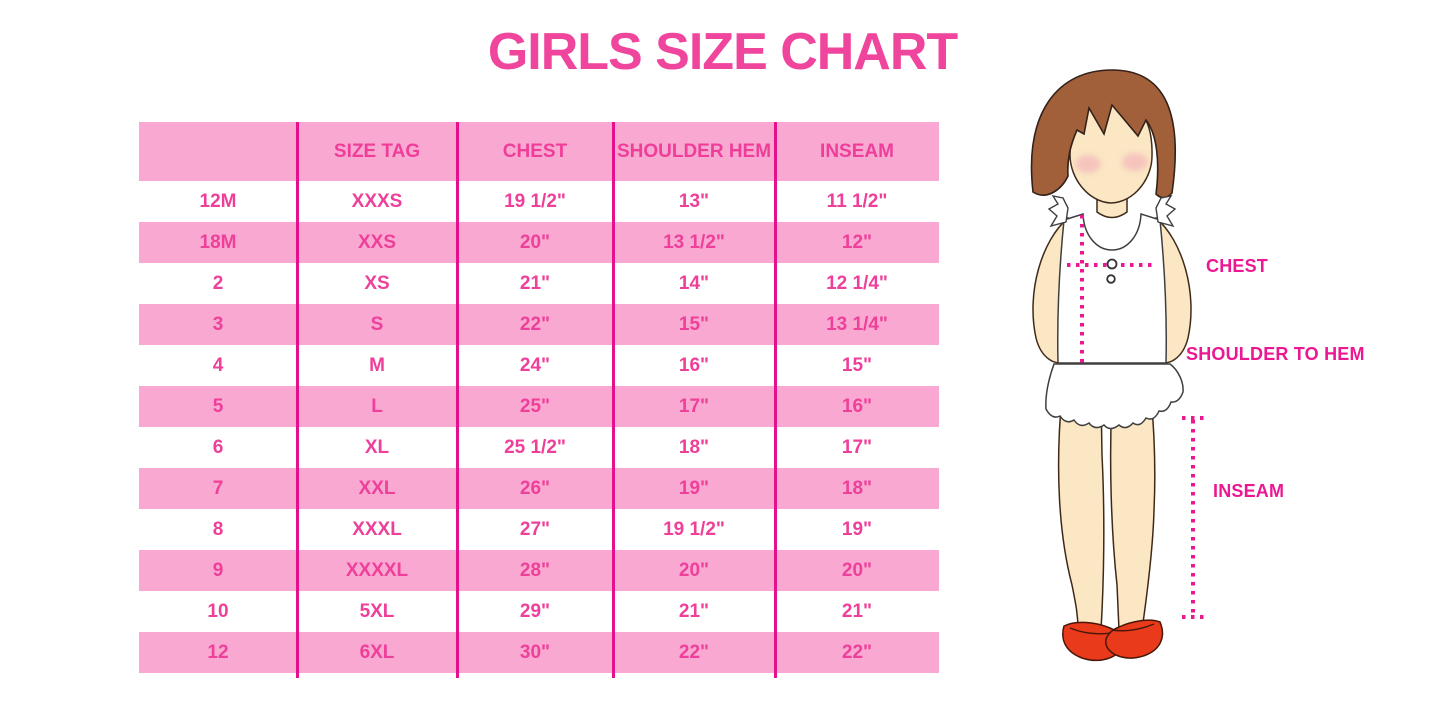 The height and width of the screenshot is (723, 1445). I want to click on size-table-header-row: SIZE TAG CHEST SHOULDER HEM INSEAM, so click(539, 151).